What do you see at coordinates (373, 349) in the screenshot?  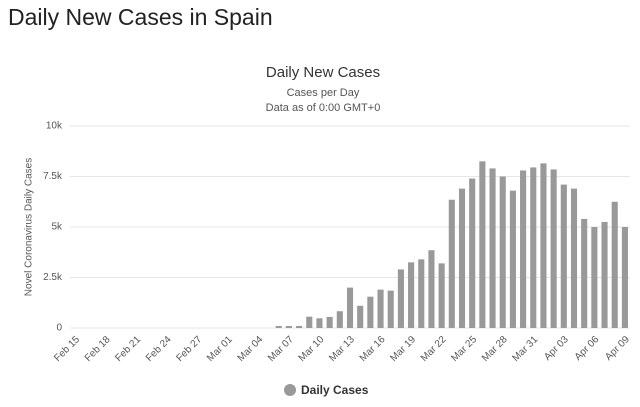 I see `x-tick-label: Mar 16` at bounding box center [373, 349].